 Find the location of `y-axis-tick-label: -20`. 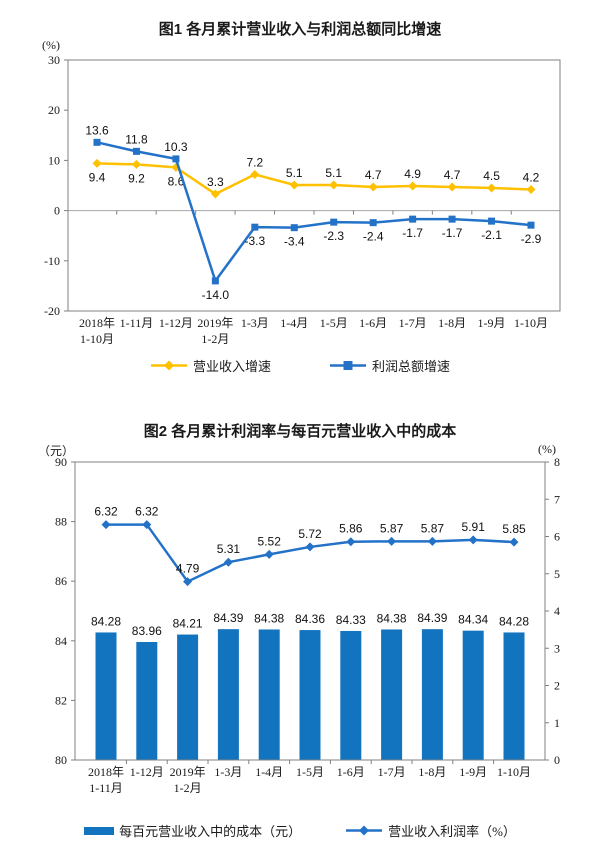

y-axis-tick-label: -20 is located at coordinates (52, 311).